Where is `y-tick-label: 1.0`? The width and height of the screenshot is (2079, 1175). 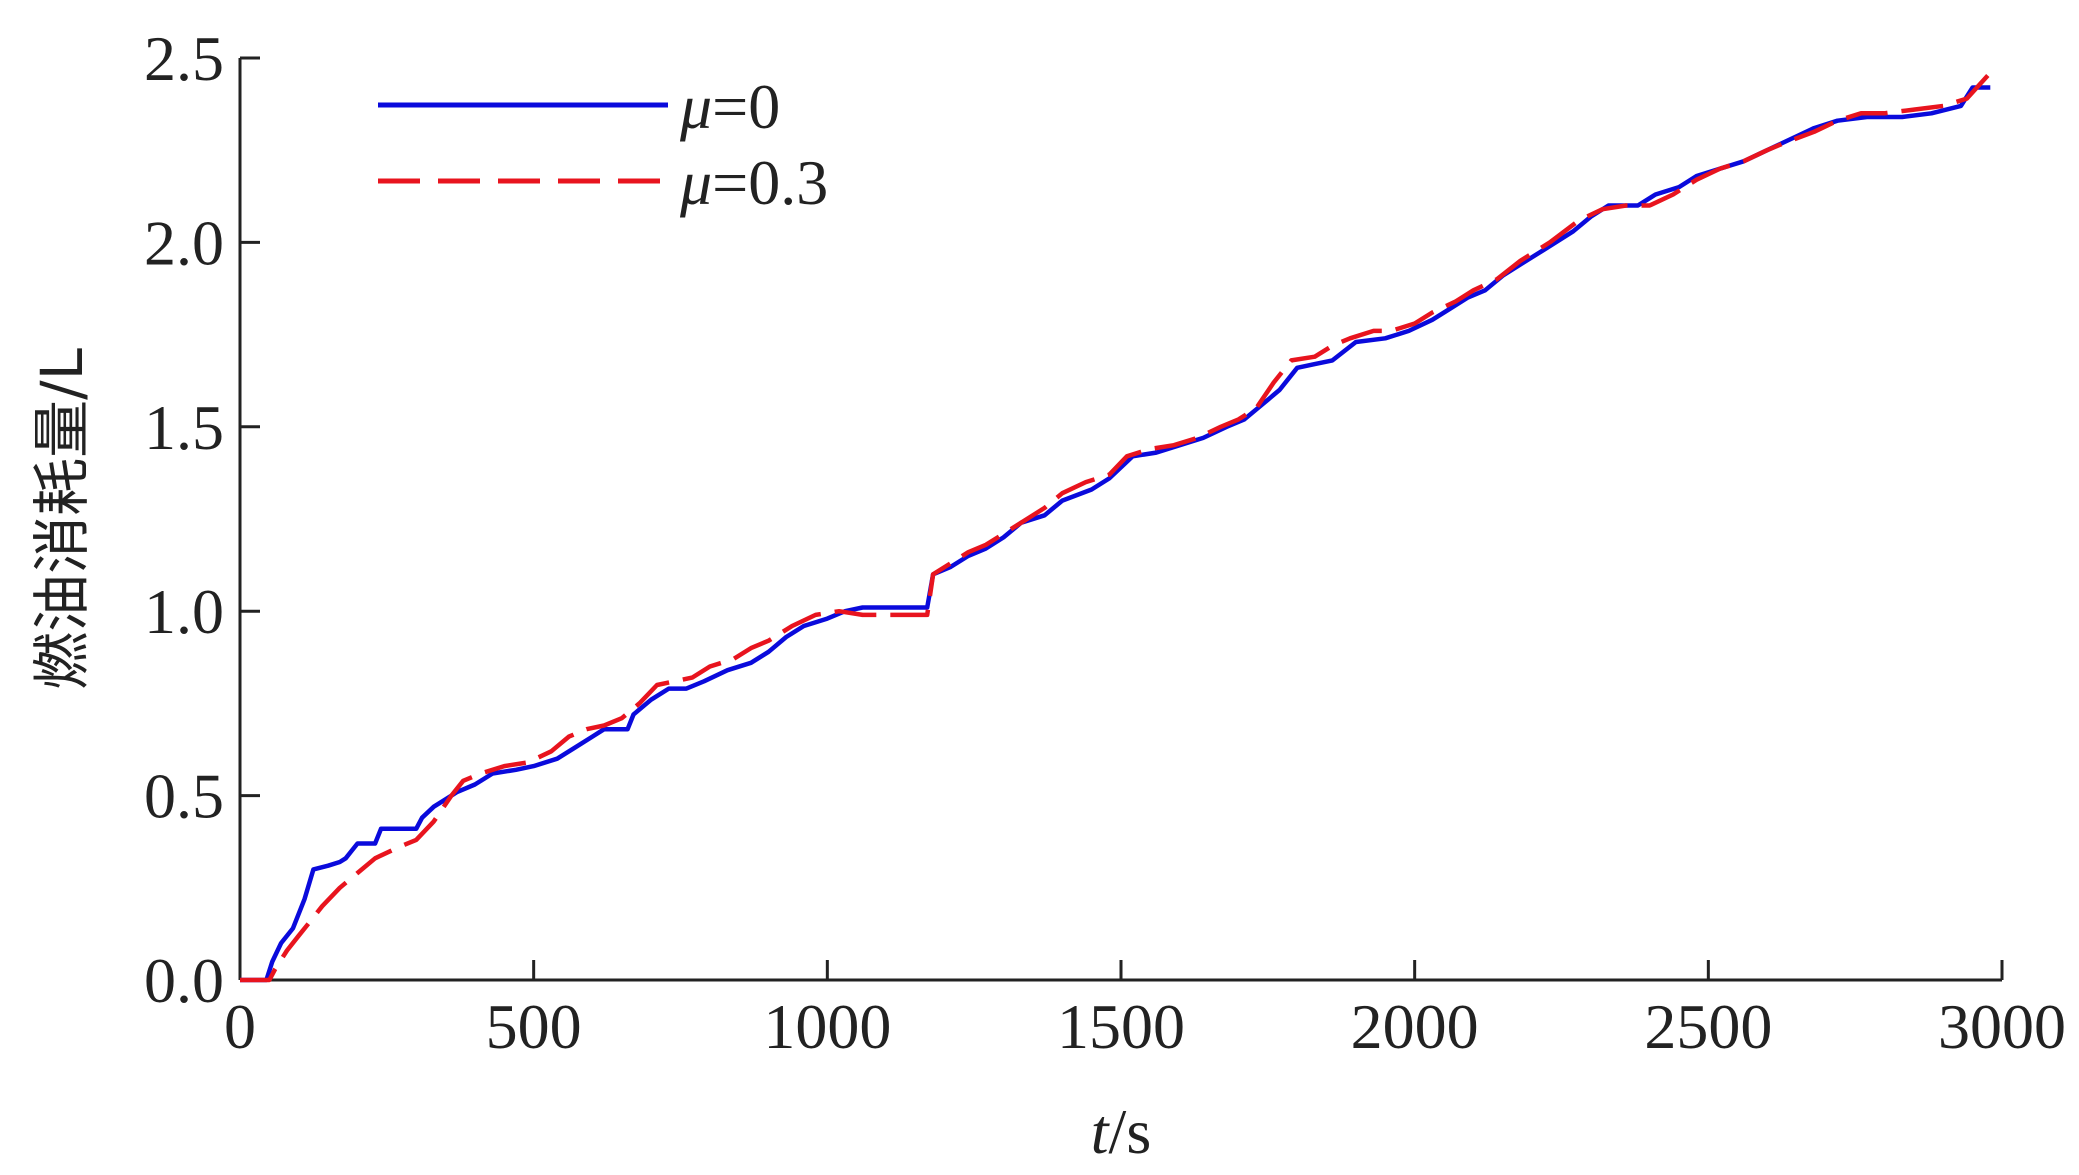
y-tick-label: 1.0 is located at coordinates (184, 611).